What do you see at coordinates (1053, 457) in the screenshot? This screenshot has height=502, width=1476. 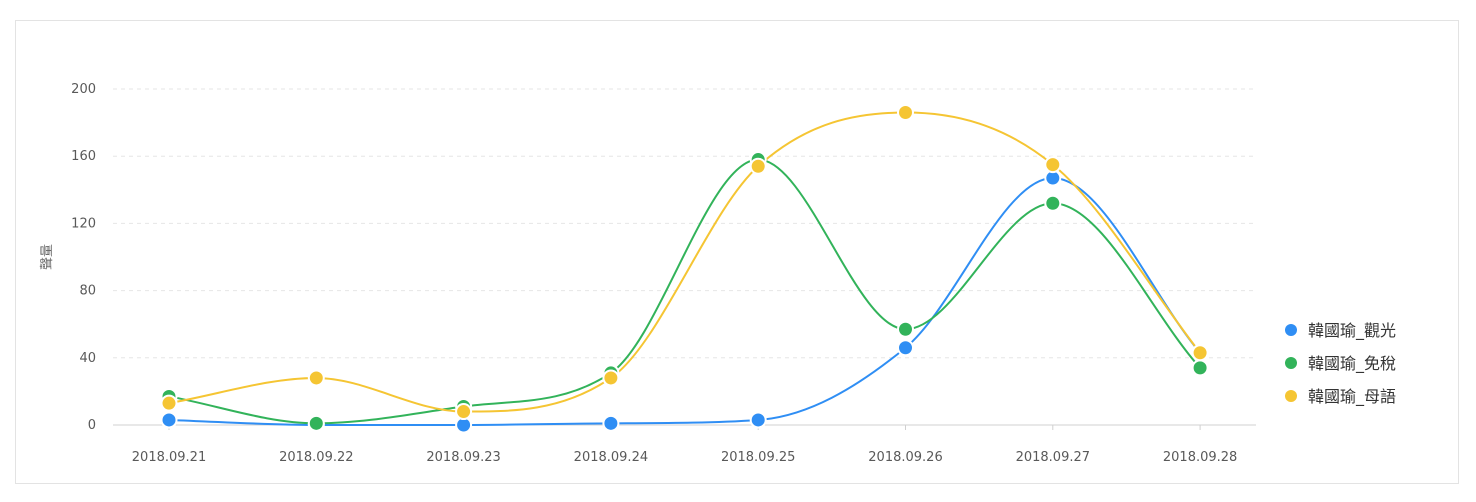 I see `x-tick-label: 2018.09.27` at bounding box center [1053, 457].